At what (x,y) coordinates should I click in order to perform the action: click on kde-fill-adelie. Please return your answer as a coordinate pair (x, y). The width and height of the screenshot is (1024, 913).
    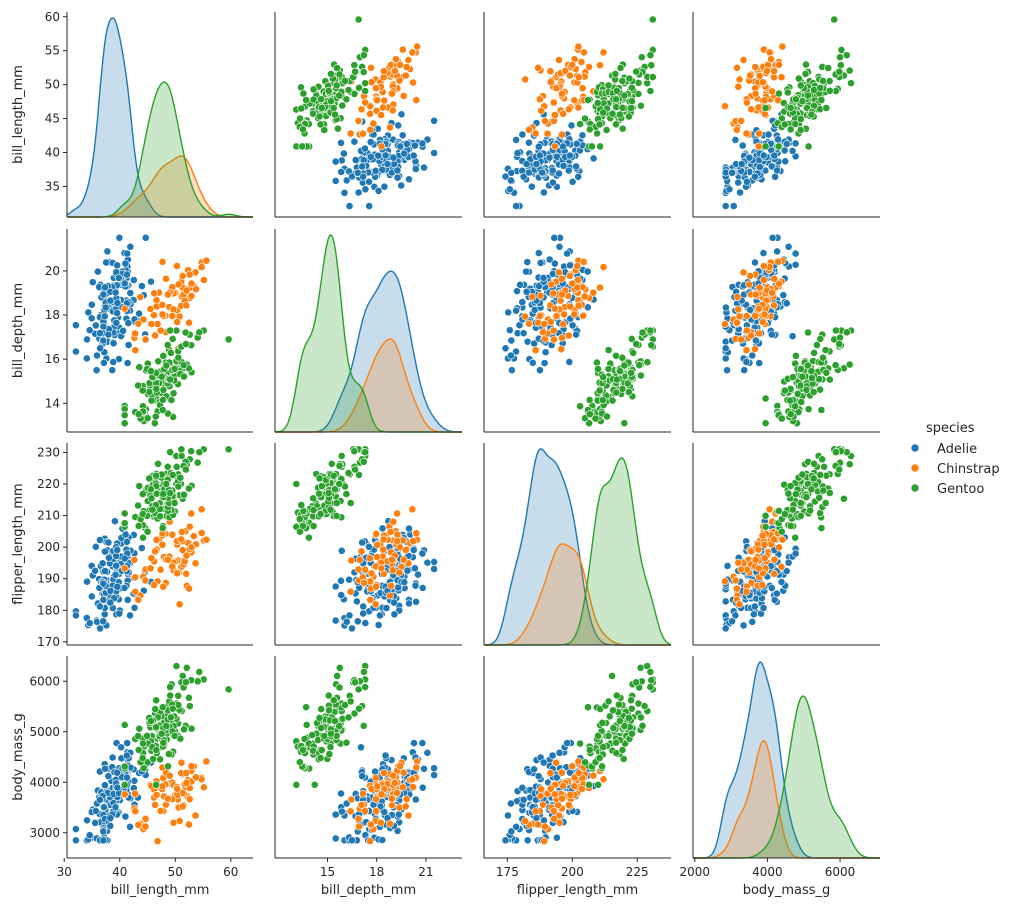
    Looking at the image, I should click on (160, 117).